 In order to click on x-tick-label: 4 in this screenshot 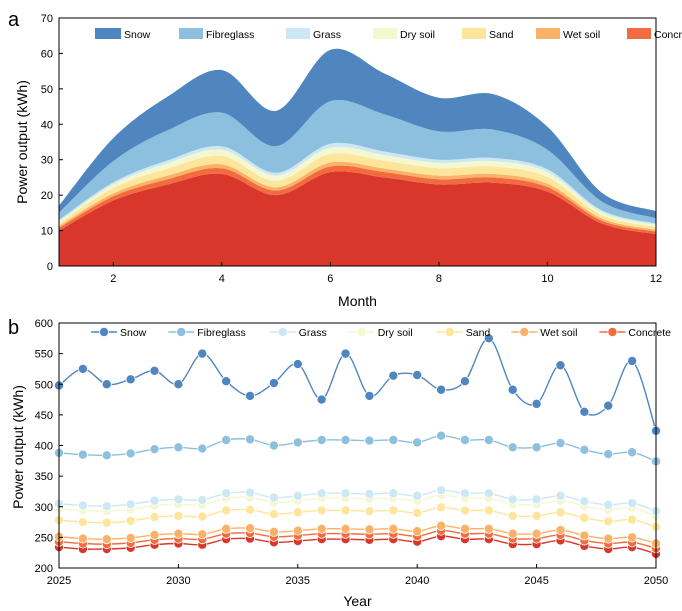, I will do `click(222, 279)`.